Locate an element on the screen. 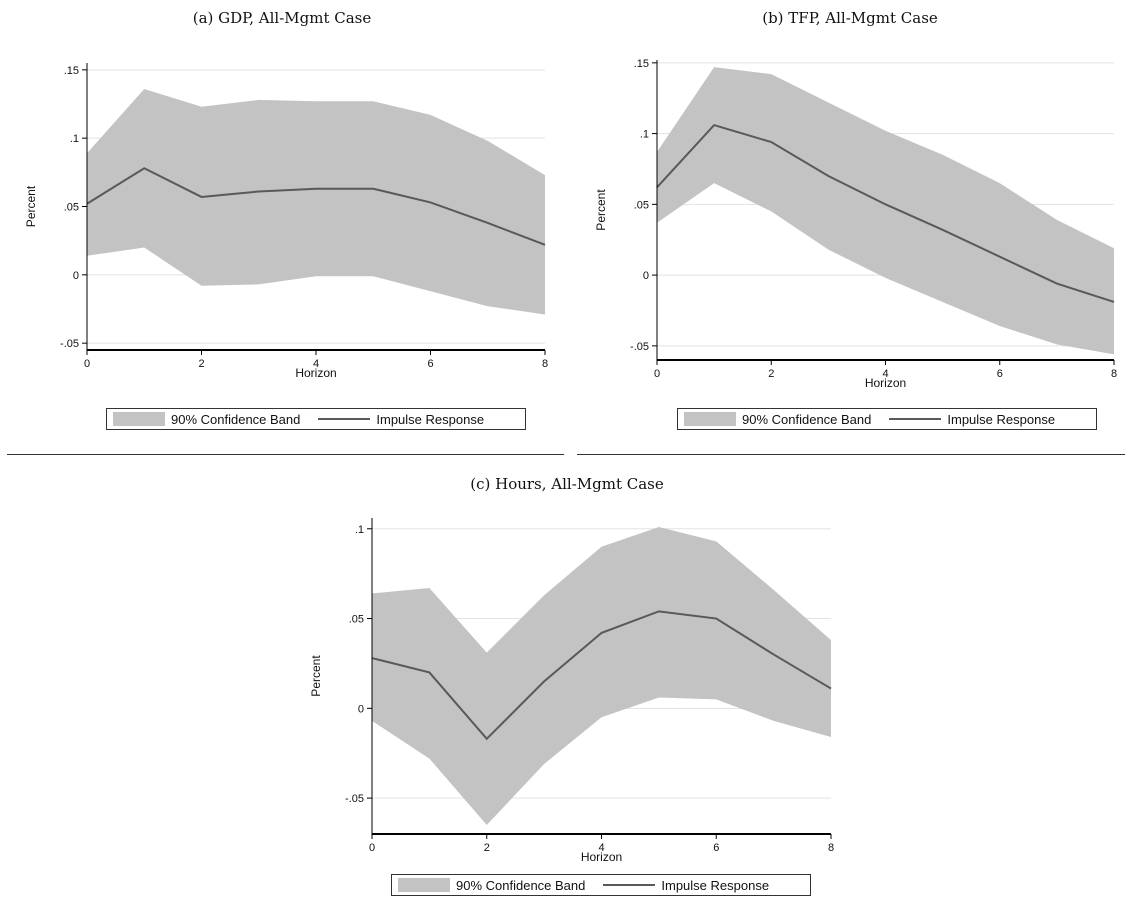 This screenshot has height=924, width=1129. chart-title: (b) TFP, All-Mgmt Case is located at coordinates (850, 18).